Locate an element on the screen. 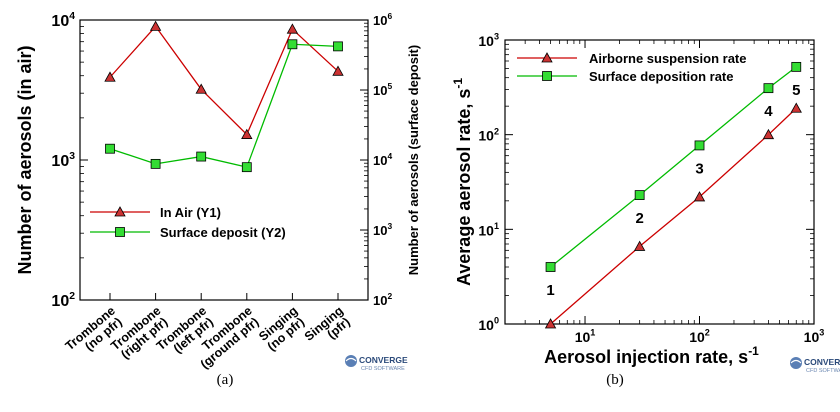 The width and height of the screenshot is (840, 412). chart-a-xtick-label: Singing(no pfr) is located at coordinates (282, 329).